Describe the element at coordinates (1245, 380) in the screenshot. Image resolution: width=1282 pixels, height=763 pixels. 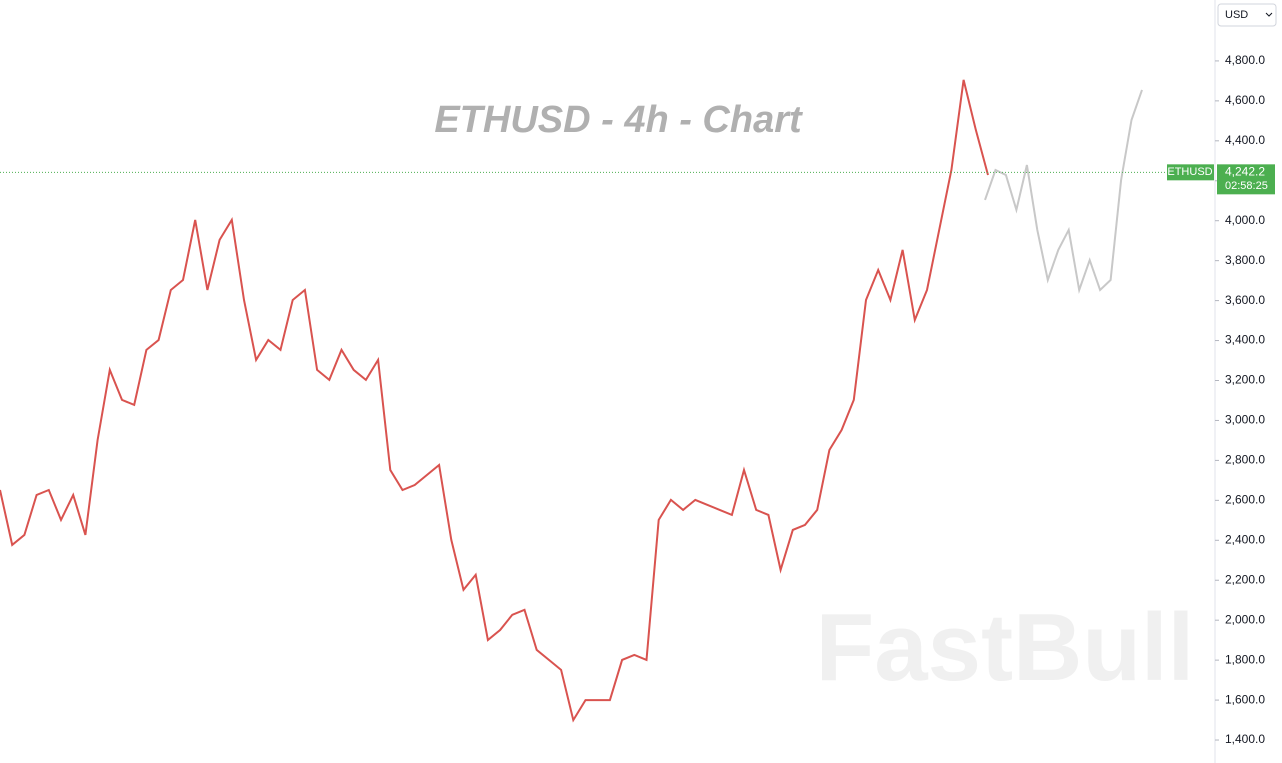
I see `y-tick-label: 3,200.0` at that location.